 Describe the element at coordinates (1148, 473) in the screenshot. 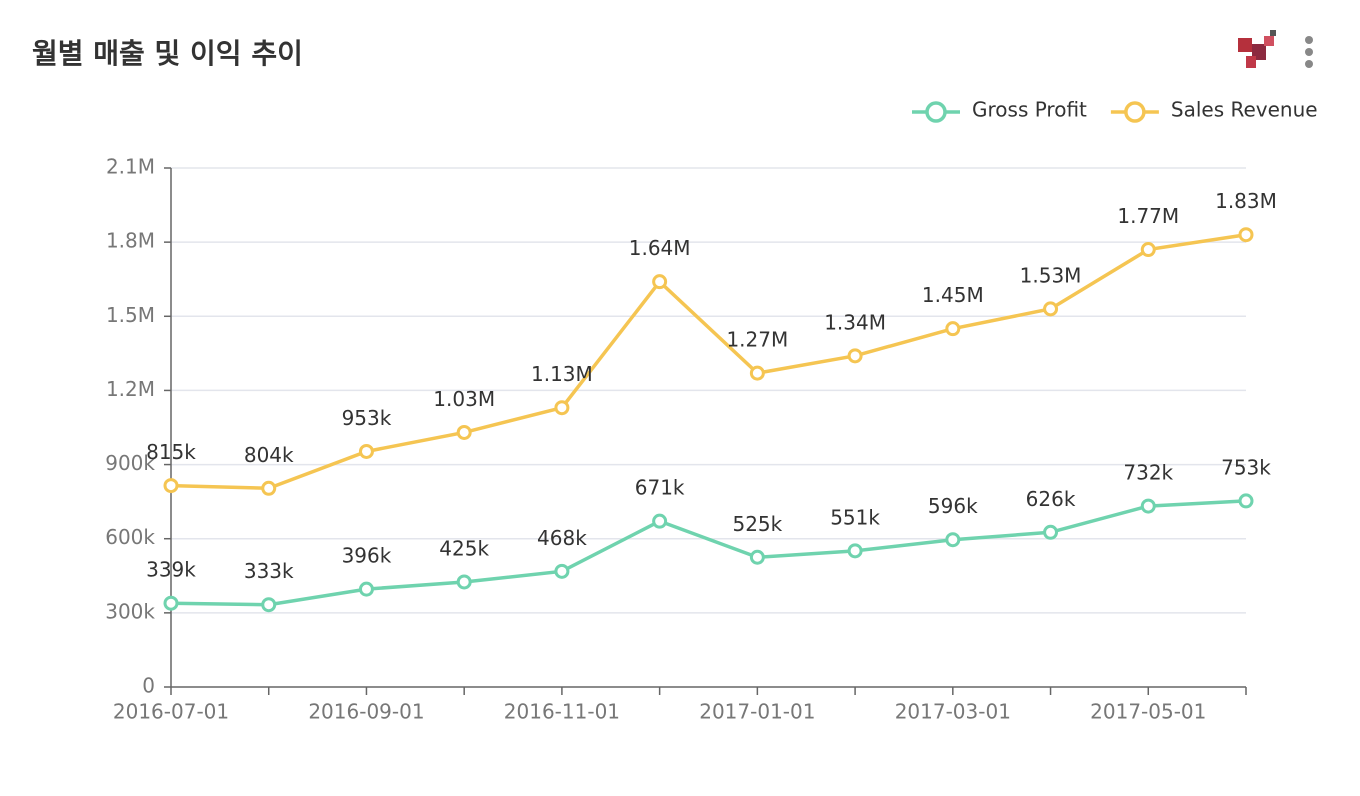

I see `data-label: 732k` at that location.